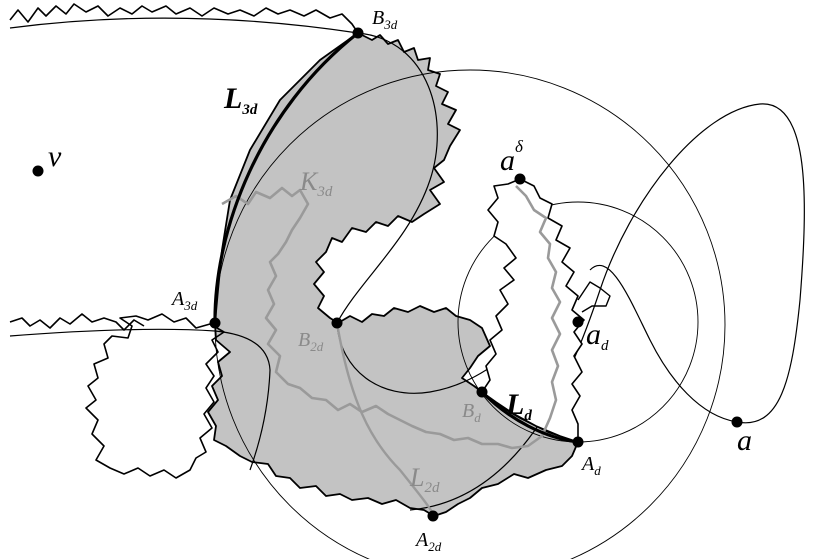 The width and height of the screenshot is (814, 559). I want to click on inner-white-region, so click(533, 310).